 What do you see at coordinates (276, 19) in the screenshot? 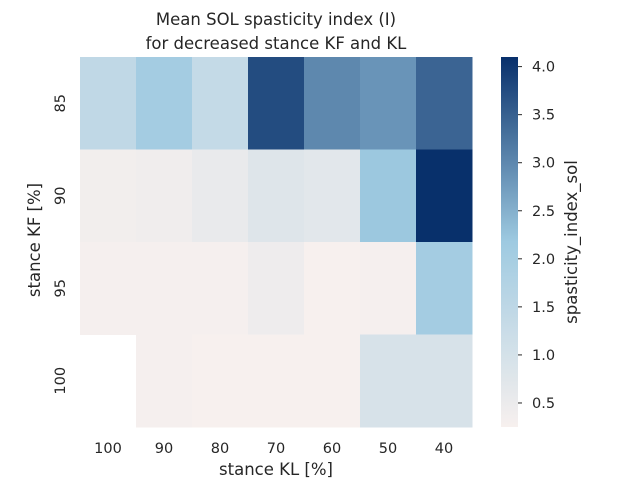
I see `title-line-1: Mean SOL spasticity index (I)` at bounding box center [276, 19].